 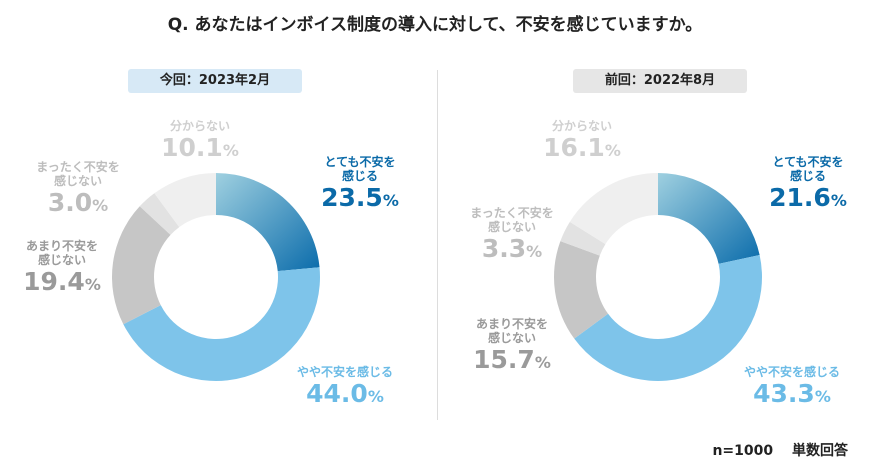 I want to click on slice-notmuch-previous, so click(x=581, y=290).